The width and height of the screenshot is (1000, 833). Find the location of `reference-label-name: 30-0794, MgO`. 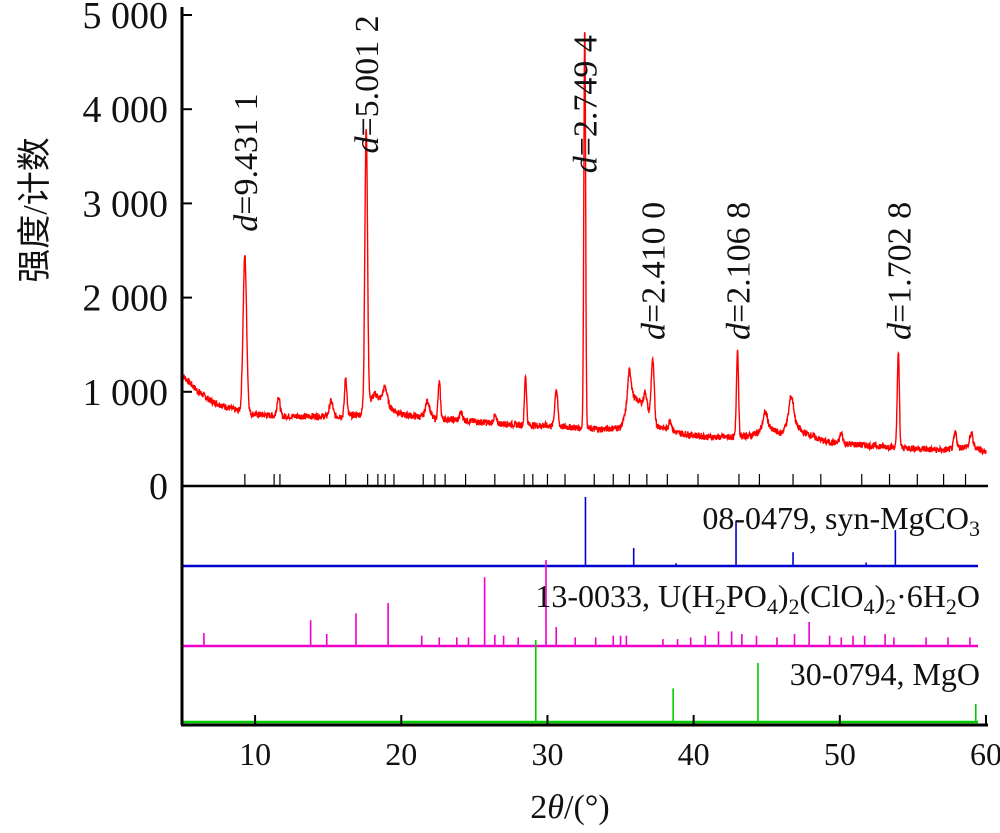

reference-label-name: 30-0794, MgO is located at coordinates (885, 674).